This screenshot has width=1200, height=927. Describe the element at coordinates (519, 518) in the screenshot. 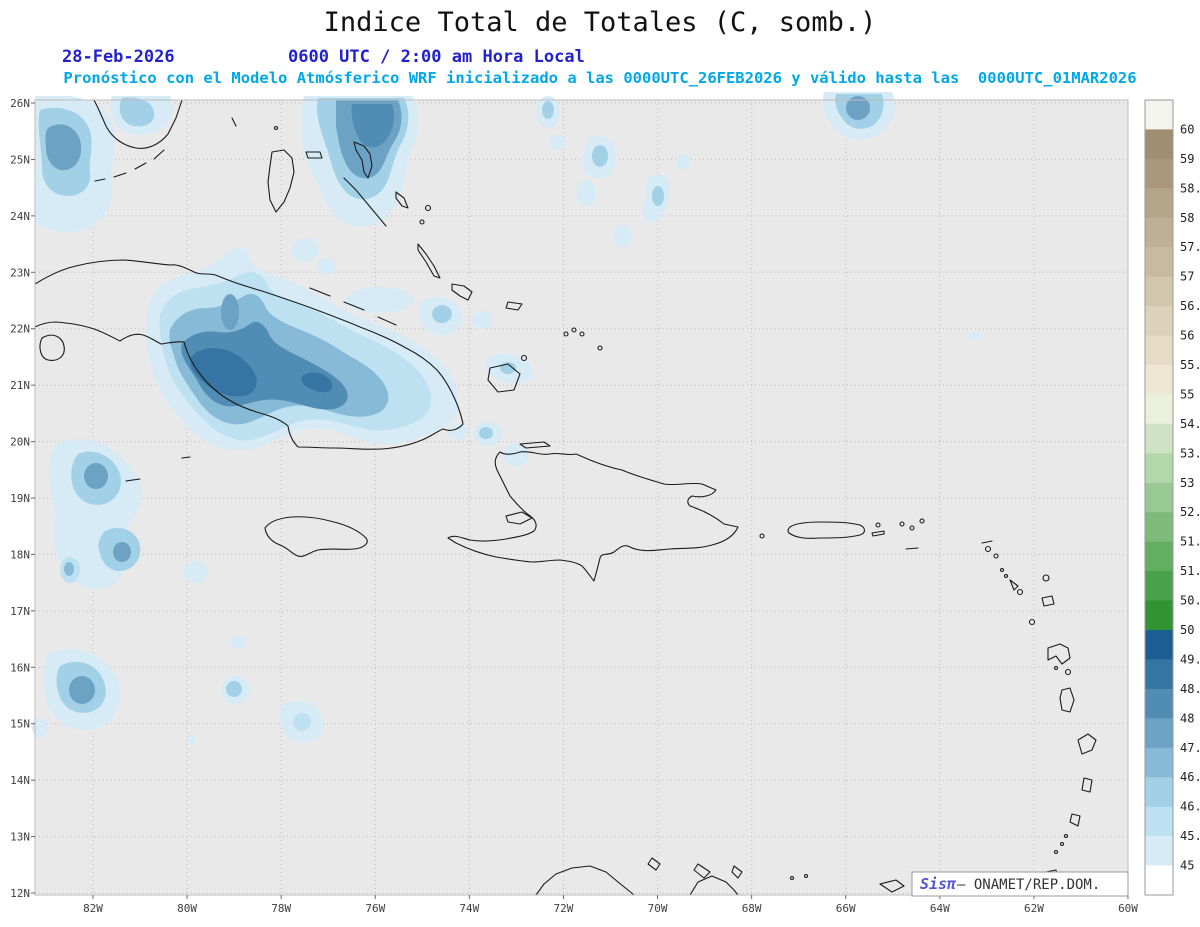

I see `coastline-gonave` at that location.